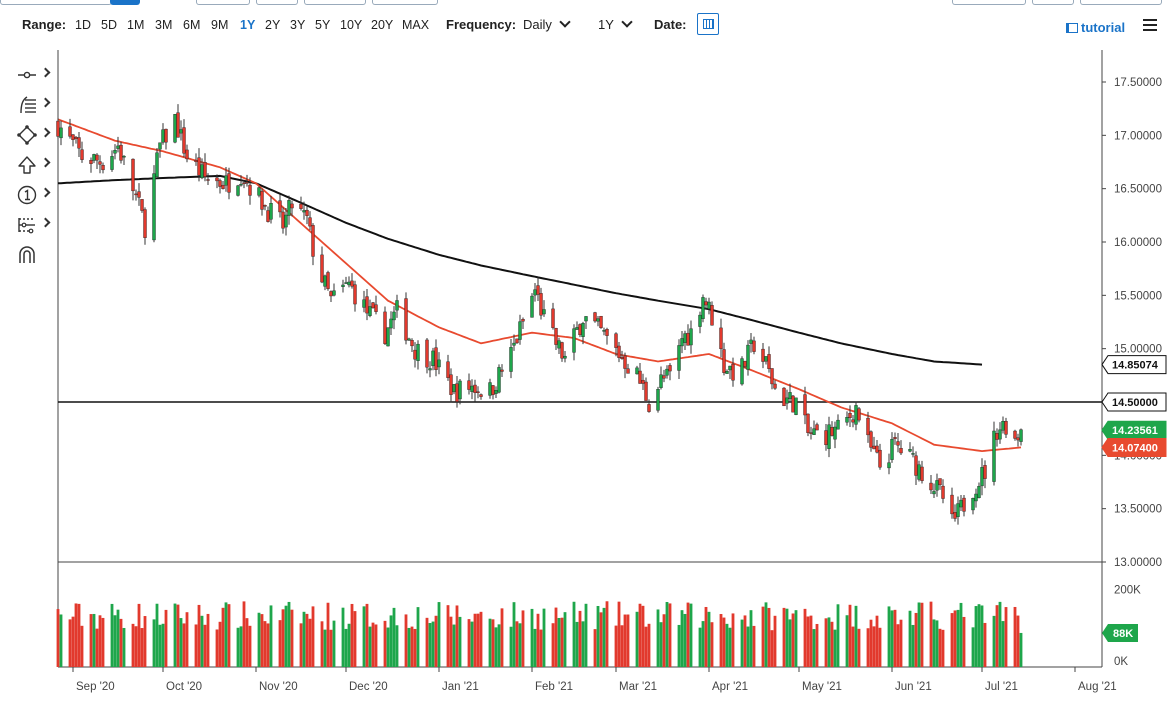  What do you see at coordinates (382, 25) in the screenshot?
I see `range-20y: 20Y` at bounding box center [382, 25].